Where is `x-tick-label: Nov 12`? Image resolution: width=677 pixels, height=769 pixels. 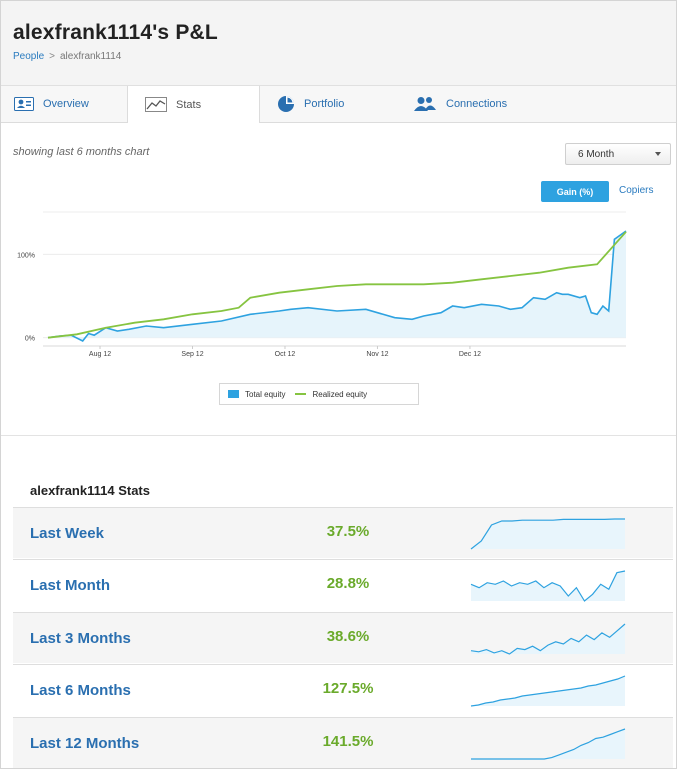 x-tick-label: Nov 12 is located at coordinates (377, 354).